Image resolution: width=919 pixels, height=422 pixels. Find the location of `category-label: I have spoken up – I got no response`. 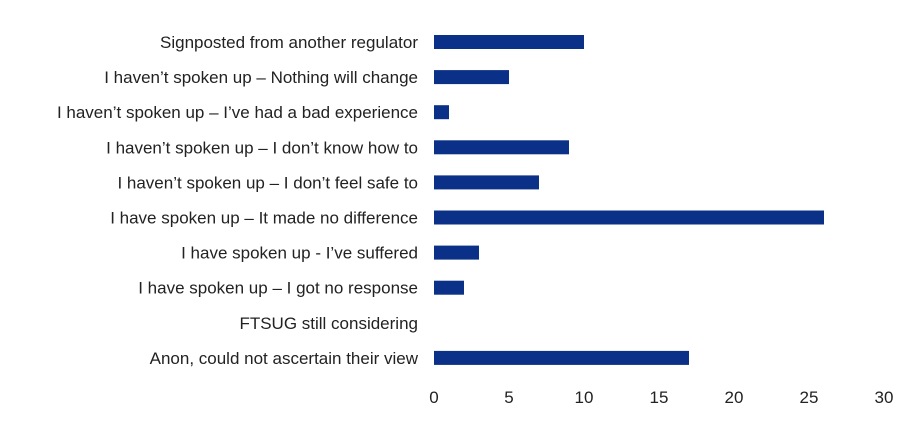

category-label: I have spoken up – I got no response is located at coordinates (278, 288).